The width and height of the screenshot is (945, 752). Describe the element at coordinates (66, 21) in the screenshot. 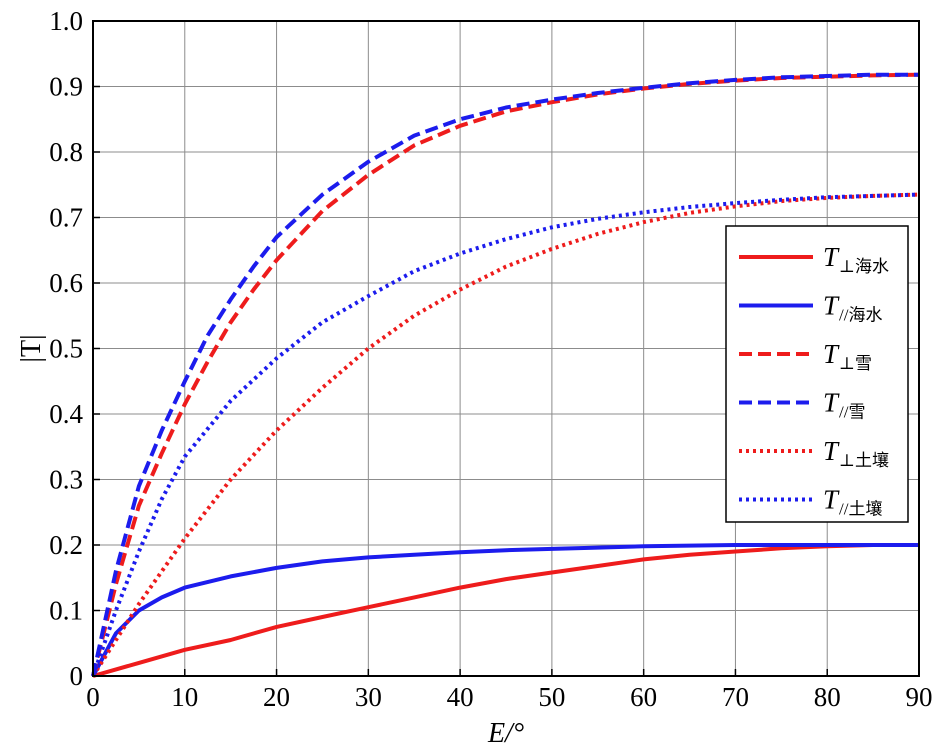

I see `y-tick-label: 1.0` at that location.